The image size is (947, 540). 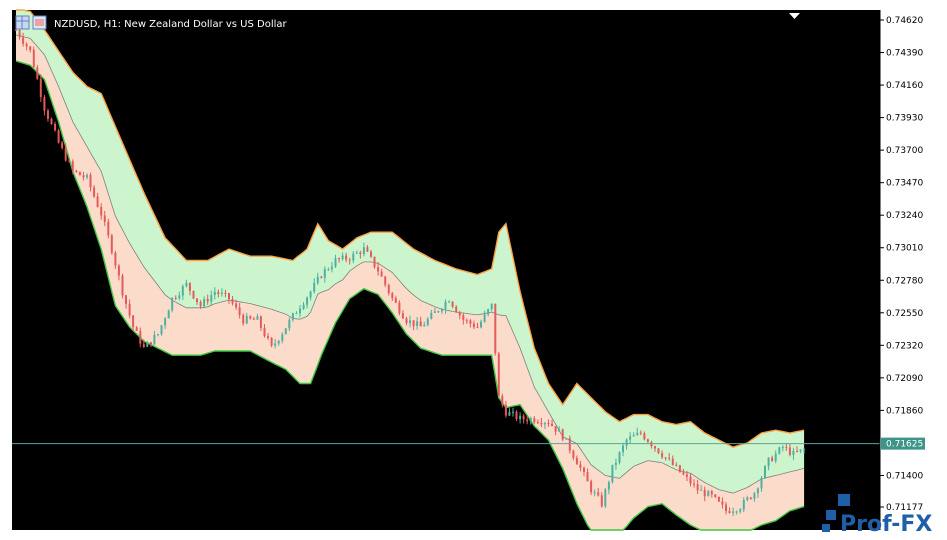 I want to click on y-tick-label: 0.73470, so click(x=904, y=184).